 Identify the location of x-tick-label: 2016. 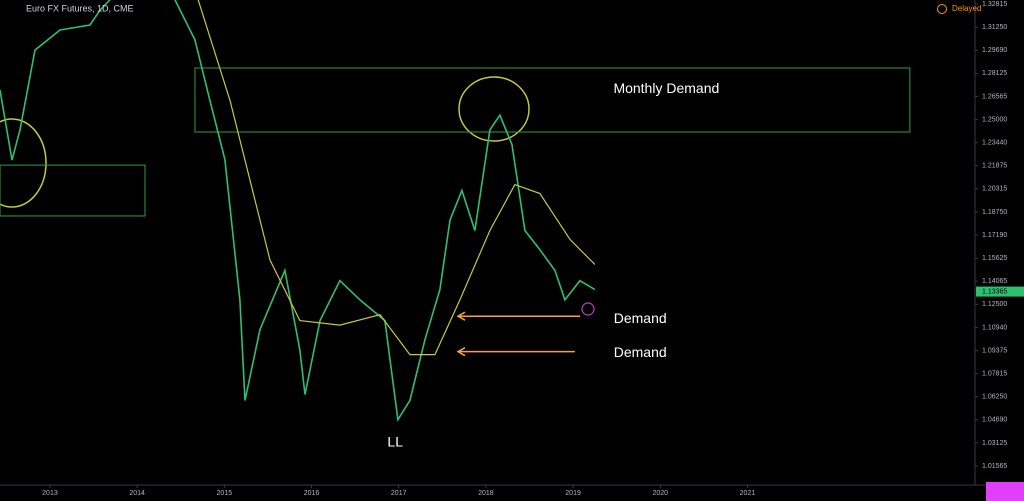
(312, 493).